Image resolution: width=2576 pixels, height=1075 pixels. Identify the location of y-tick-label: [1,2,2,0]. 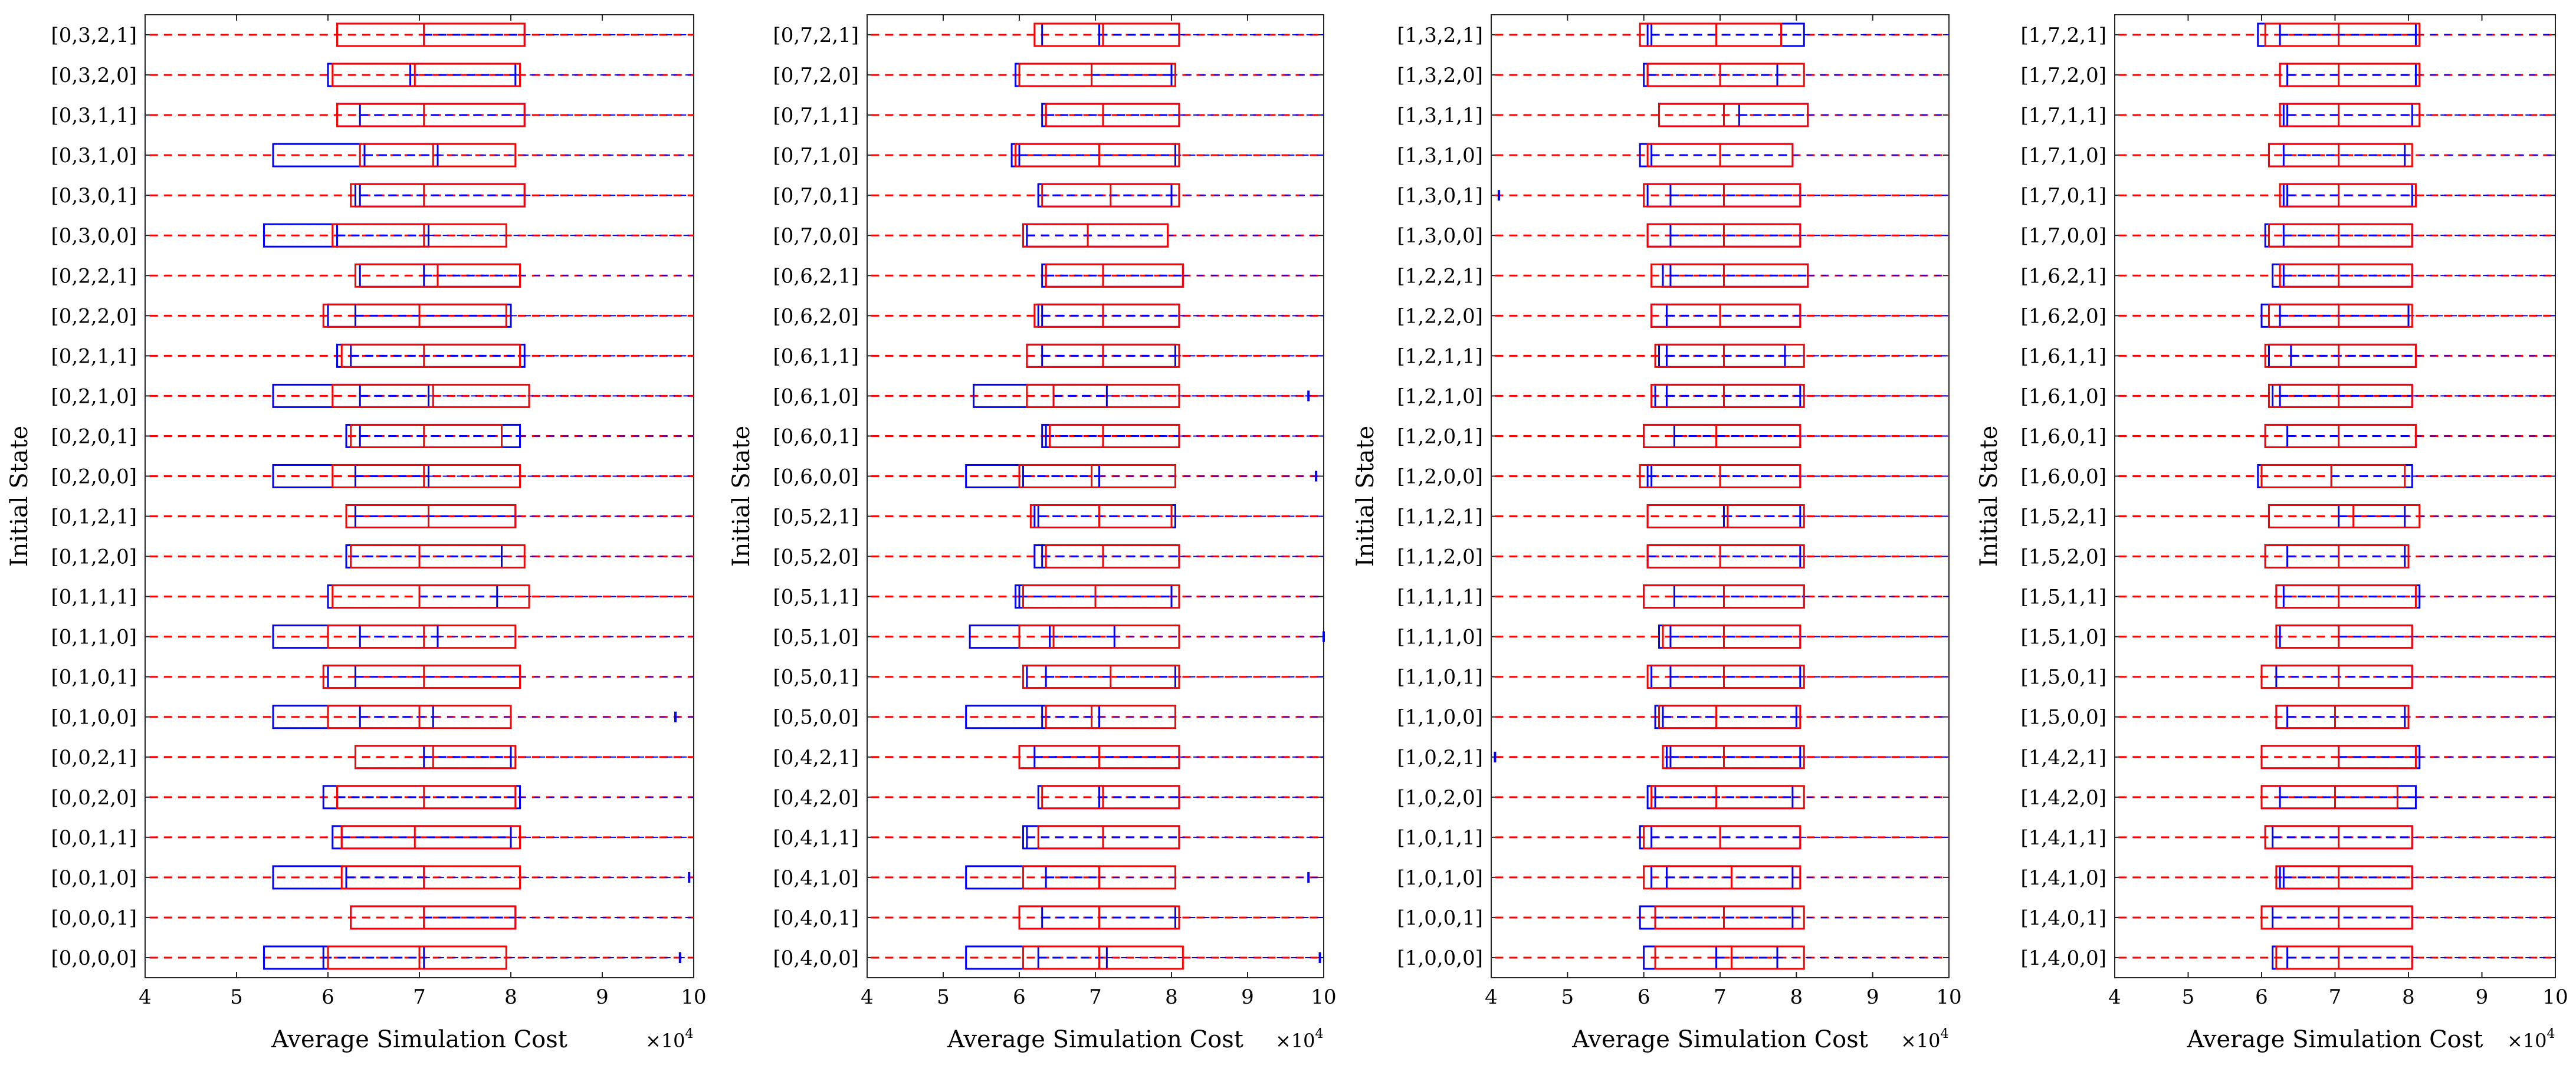
(1440, 316).